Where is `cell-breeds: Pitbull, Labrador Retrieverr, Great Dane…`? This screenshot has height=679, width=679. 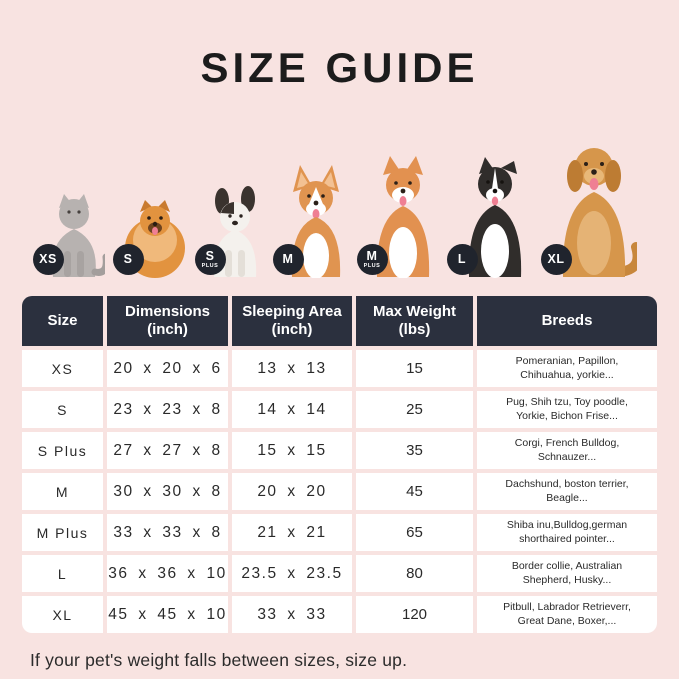 cell-breeds: Pitbull, Labrador Retrieverr, Great Dane… is located at coordinates (567, 614).